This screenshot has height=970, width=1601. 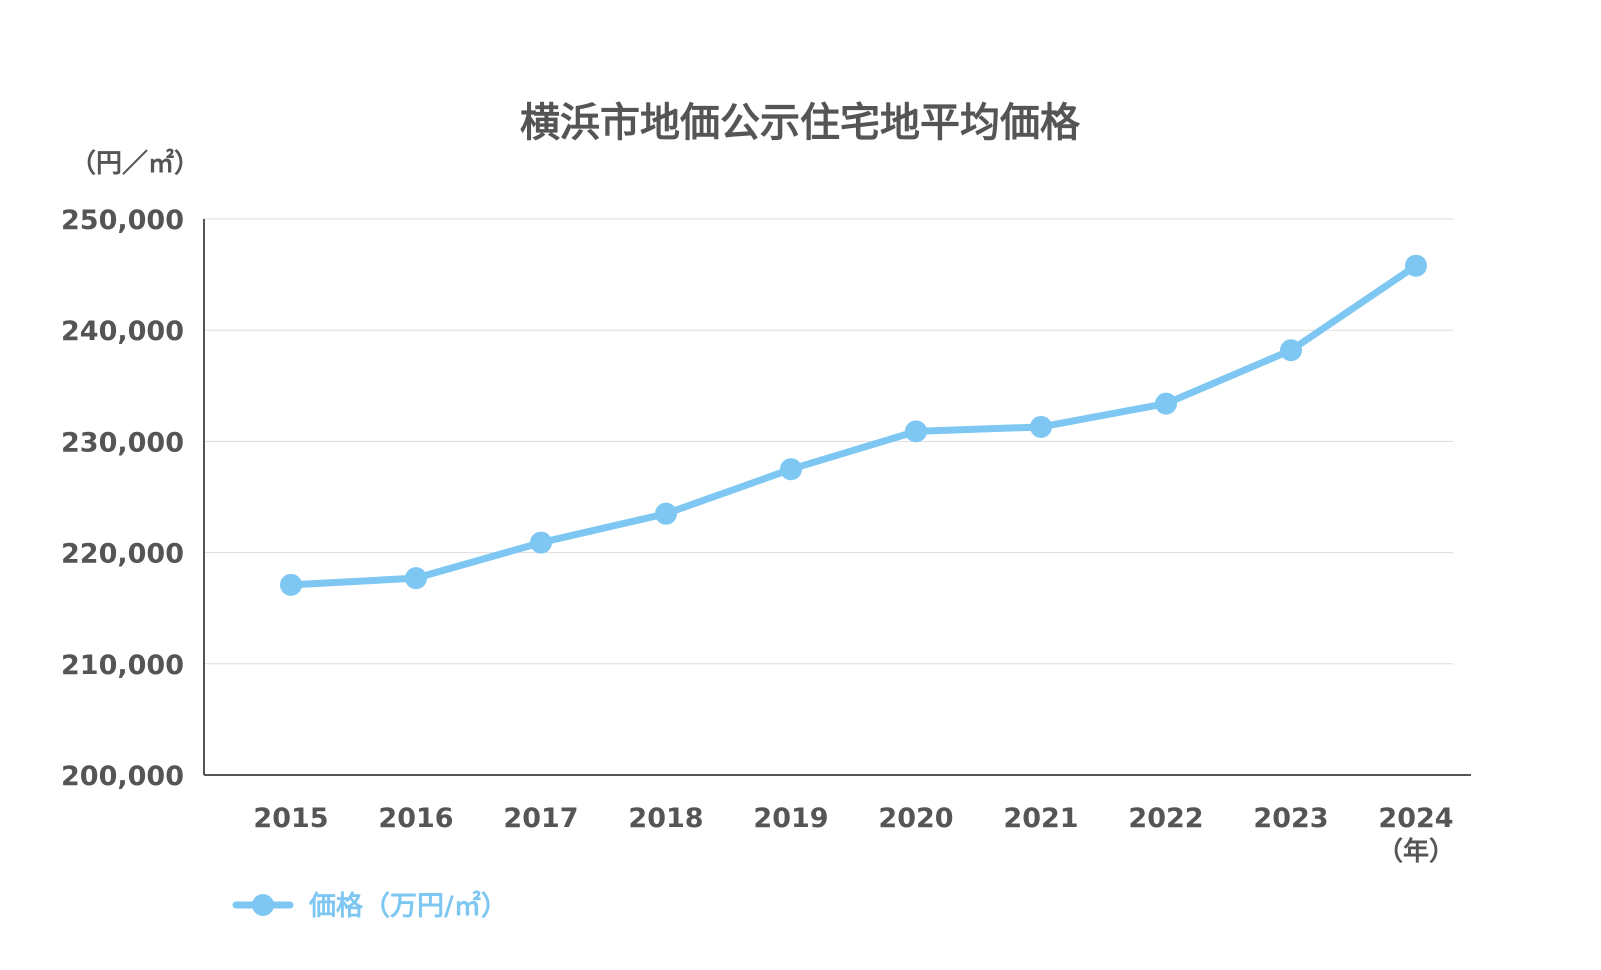 What do you see at coordinates (122, 776) in the screenshot?
I see `y-tick-label: 200,000` at bounding box center [122, 776].